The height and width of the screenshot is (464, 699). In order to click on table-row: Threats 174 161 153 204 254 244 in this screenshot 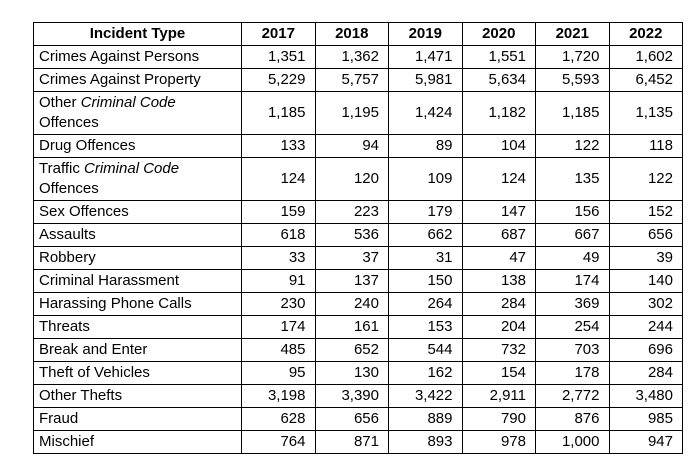, I will do `click(358, 327)`.